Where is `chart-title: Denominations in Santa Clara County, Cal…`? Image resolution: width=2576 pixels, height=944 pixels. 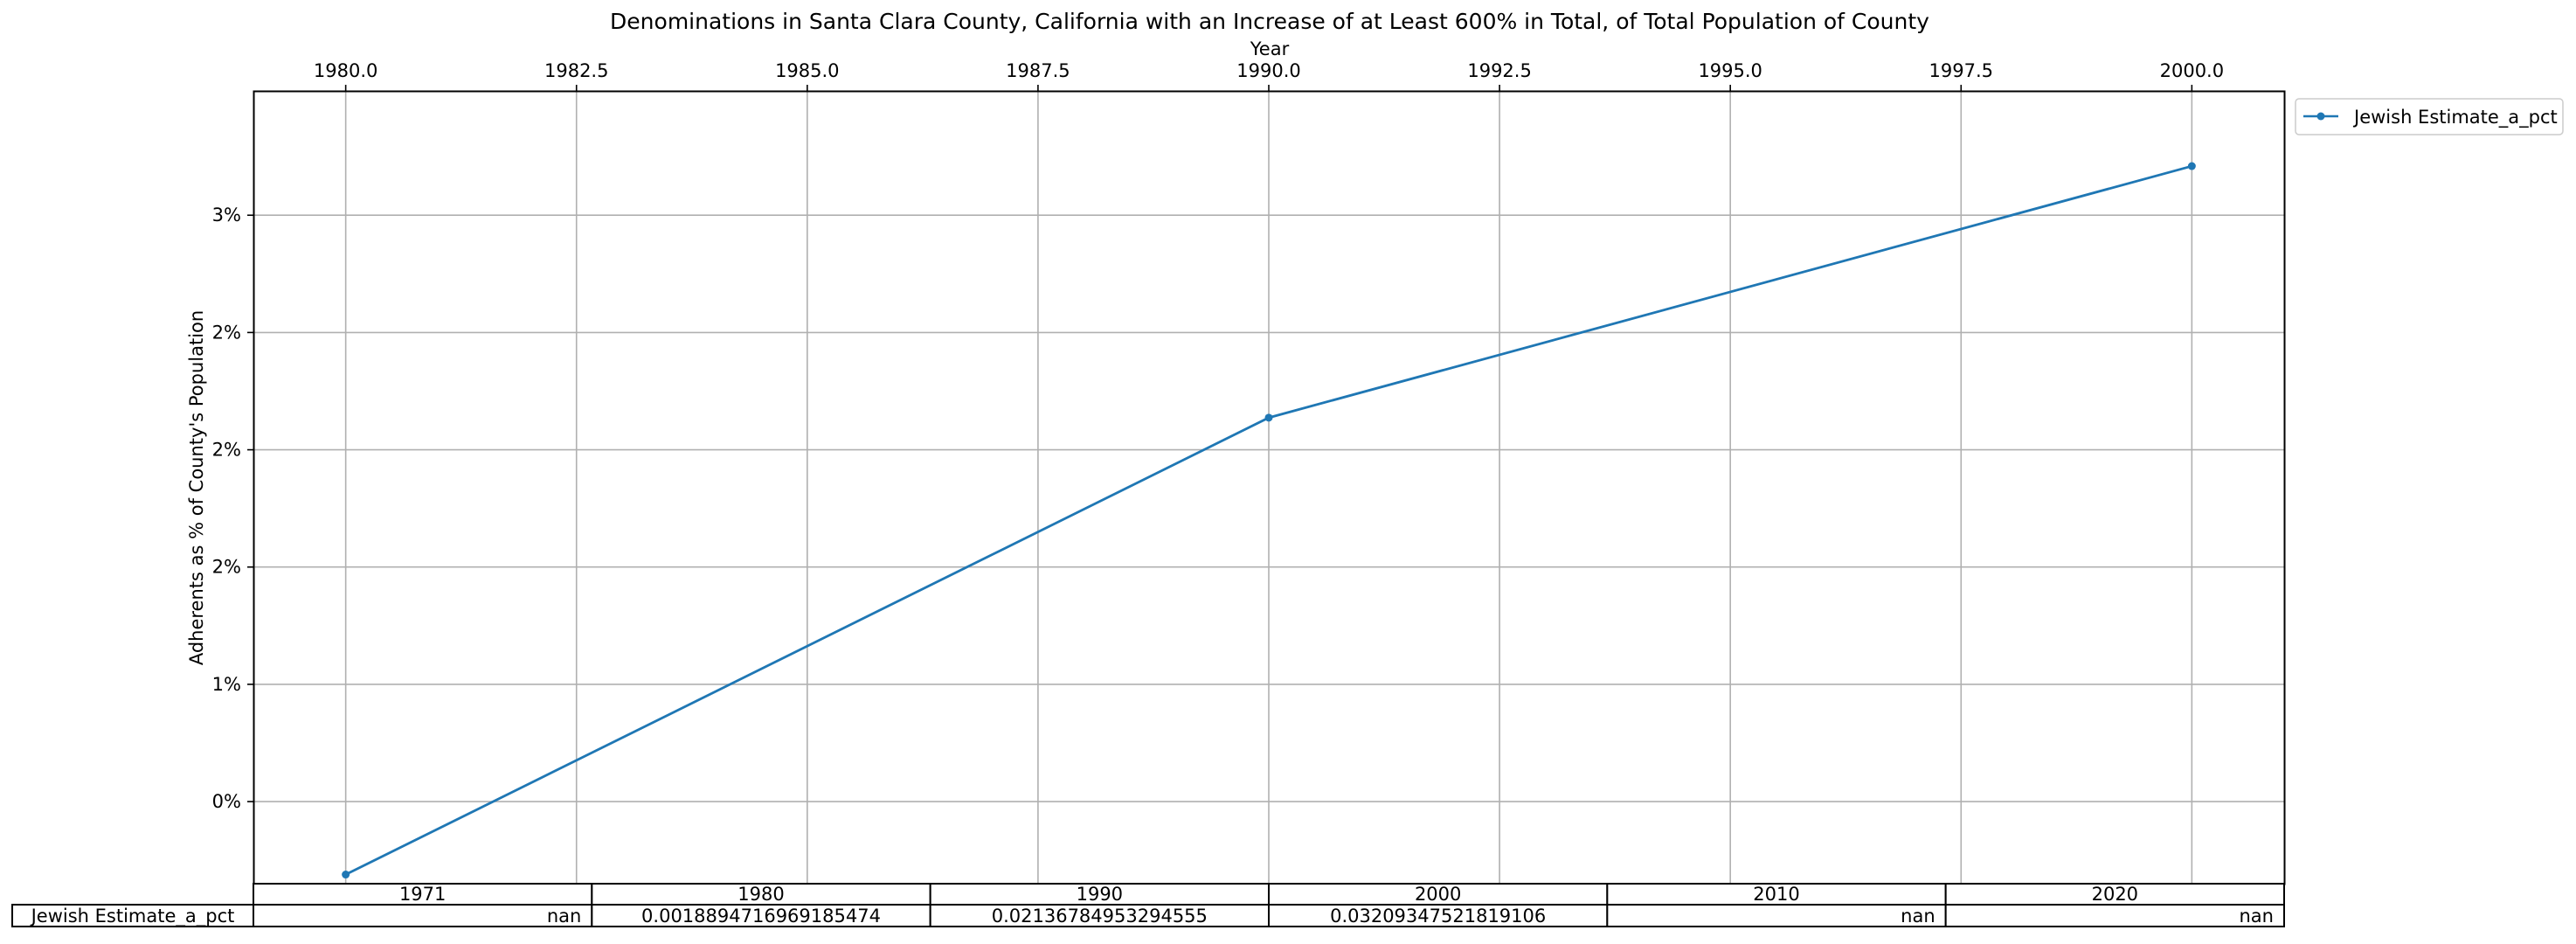 chart-title: Denominations in Santa Clara County, Cal… is located at coordinates (1269, 21).